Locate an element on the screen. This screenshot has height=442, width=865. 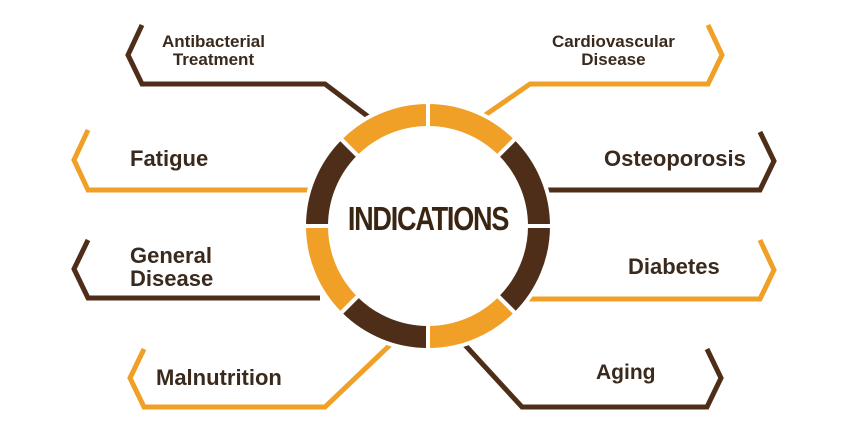
label-cardiovascular-disease: Cardiovascular Disease is located at coordinates (613, 50).